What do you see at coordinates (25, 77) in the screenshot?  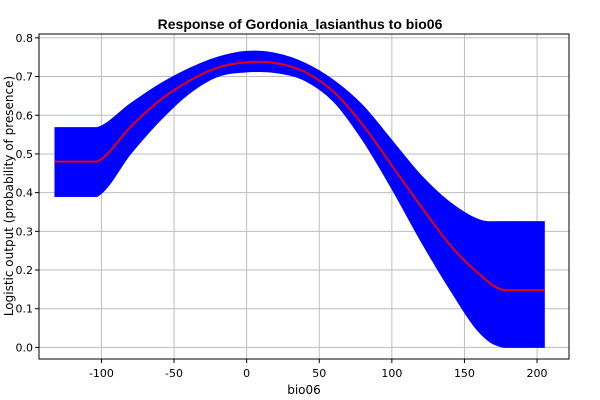 I see `y-tick-label: 0.7` at bounding box center [25, 77].